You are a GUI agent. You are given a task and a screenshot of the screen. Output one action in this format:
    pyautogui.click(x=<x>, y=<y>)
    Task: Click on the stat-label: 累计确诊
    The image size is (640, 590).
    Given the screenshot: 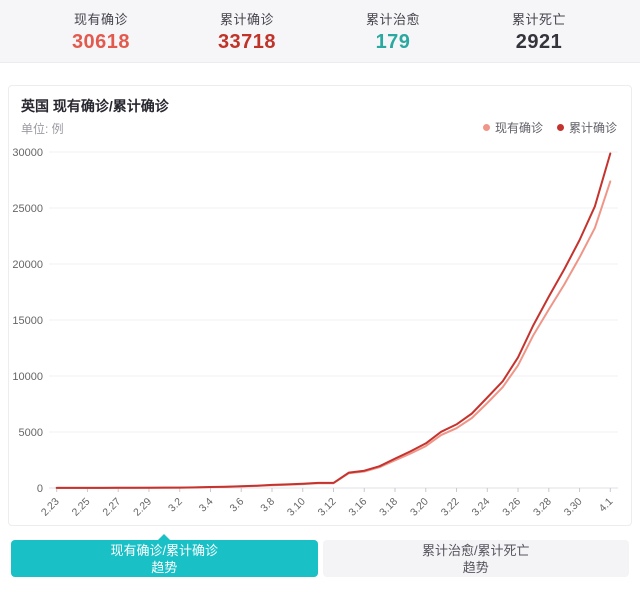 What is the action you would take?
    pyautogui.click(x=246, y=19)
    